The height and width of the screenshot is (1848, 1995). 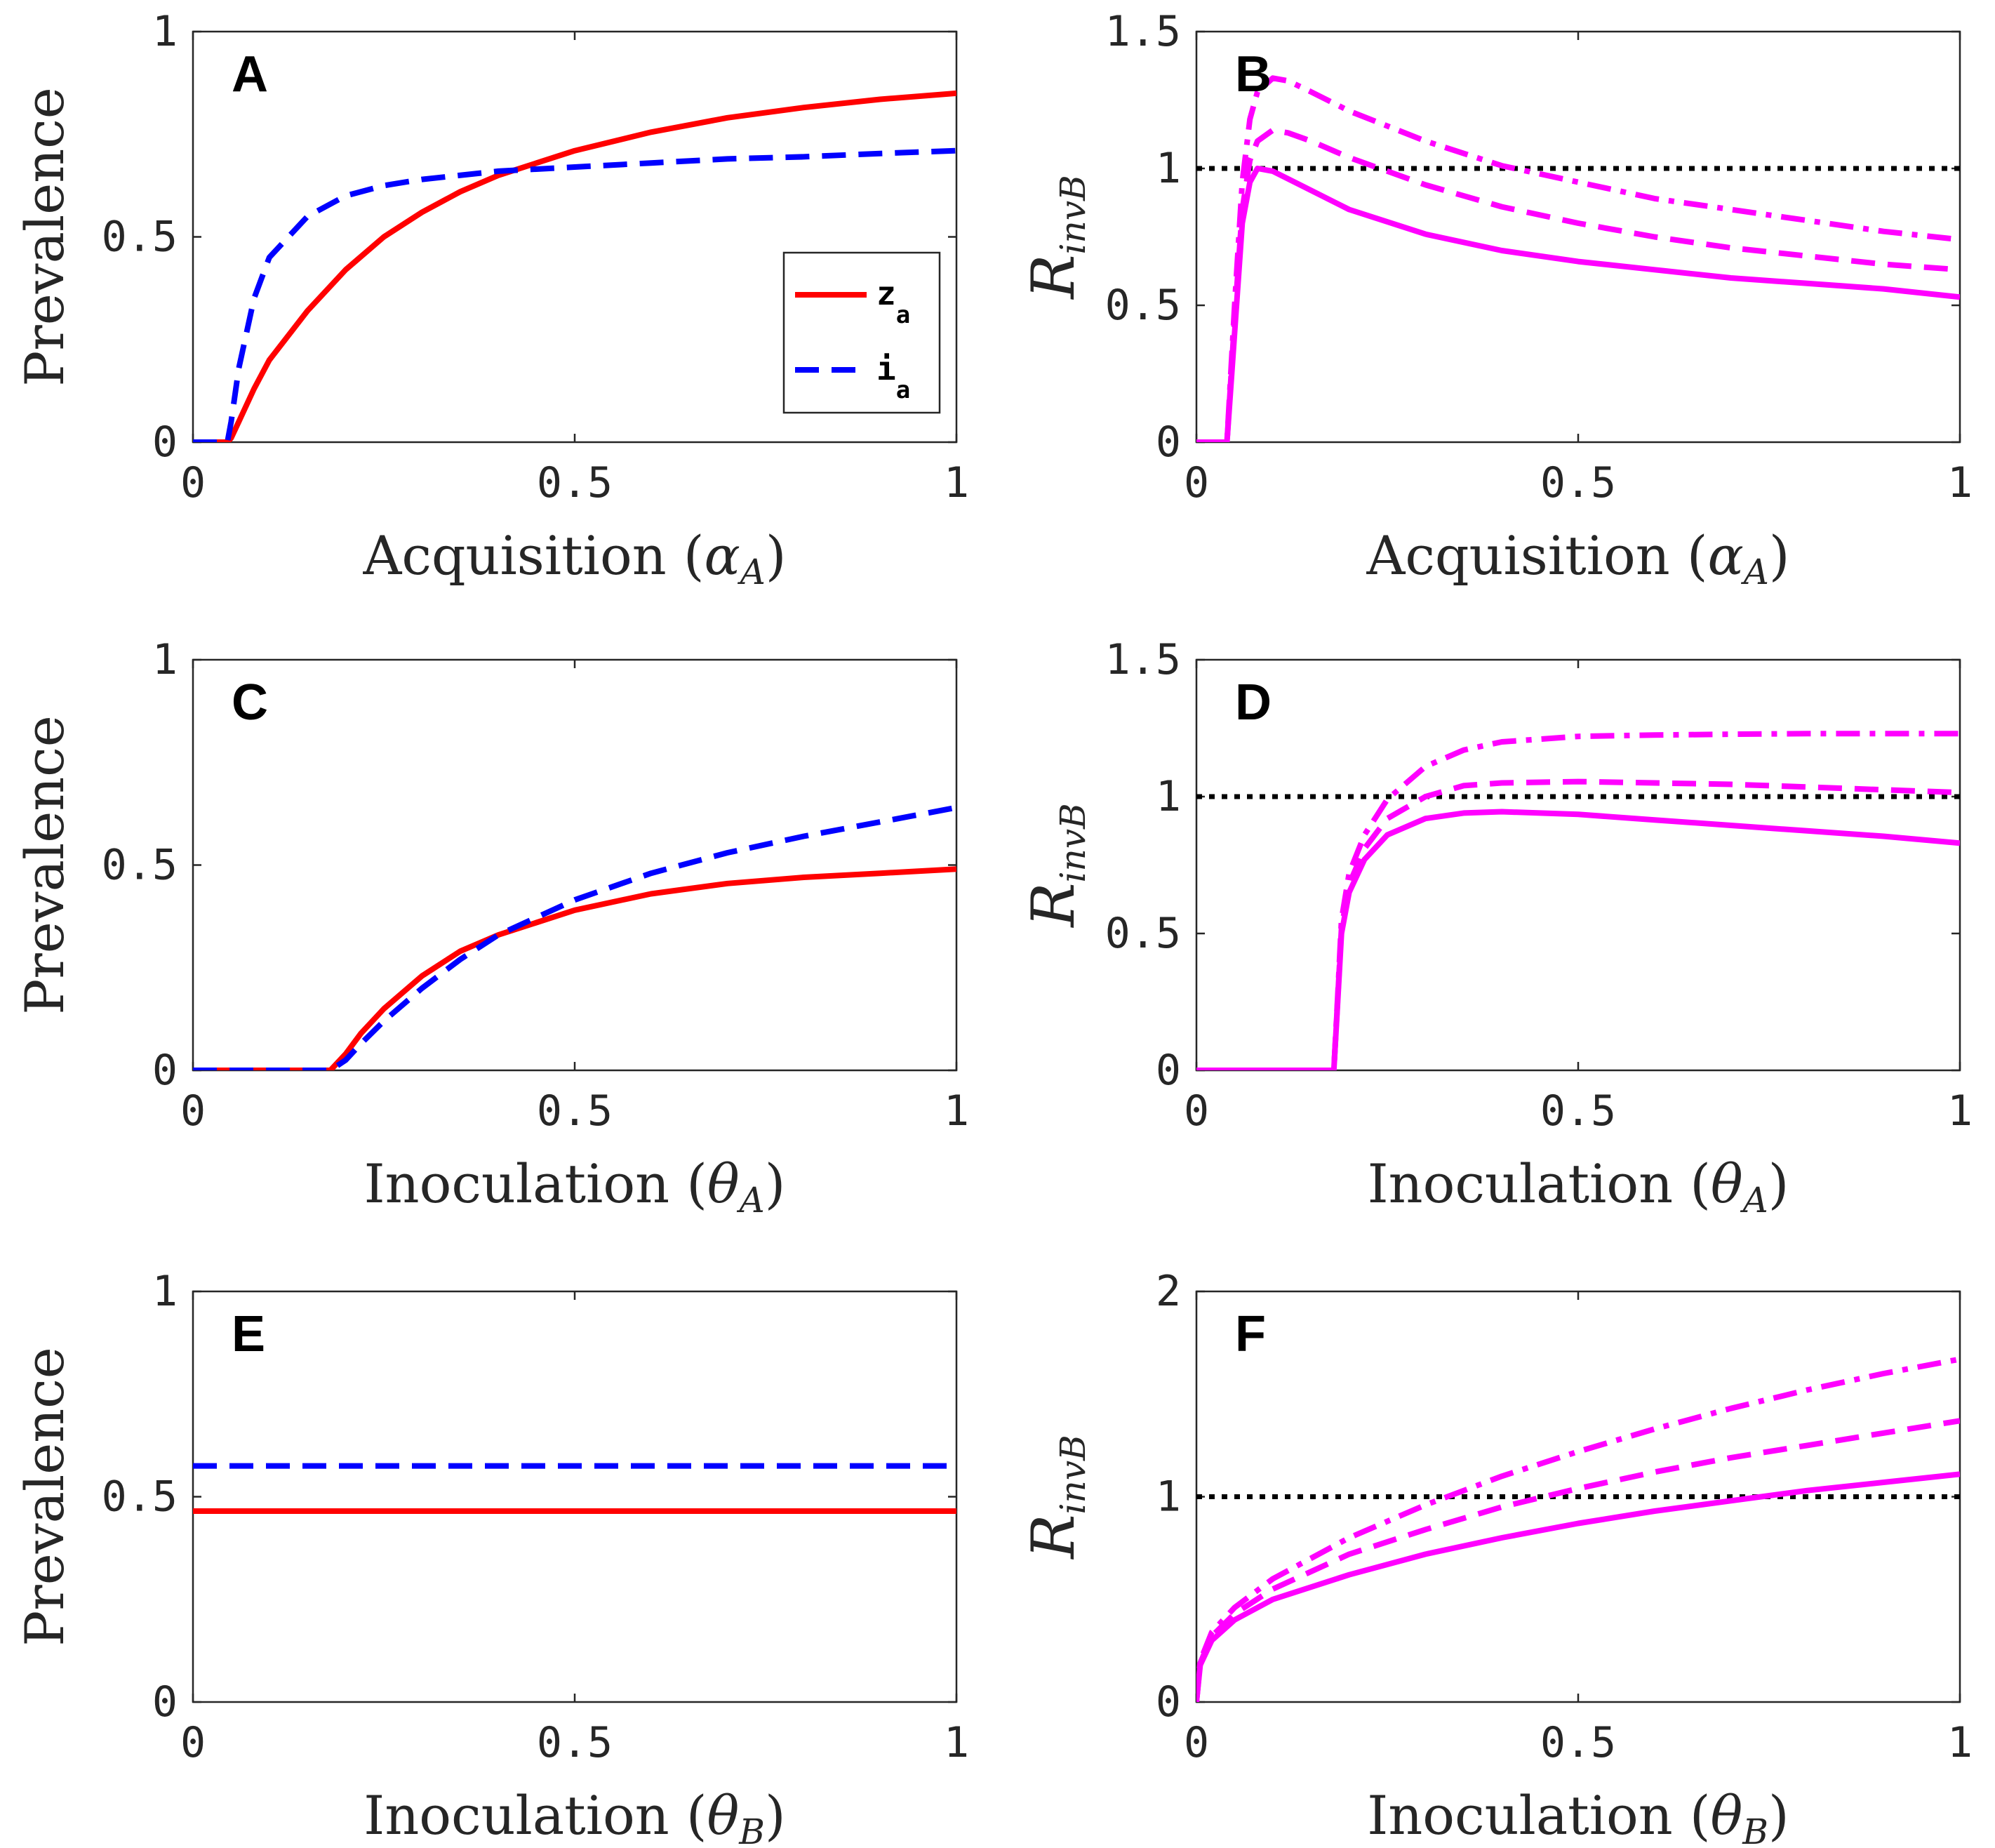 What do you see at coordinates (1578, 1586) in the screenshot?
I see `series-solid` at bounding box center [1578, 1586].